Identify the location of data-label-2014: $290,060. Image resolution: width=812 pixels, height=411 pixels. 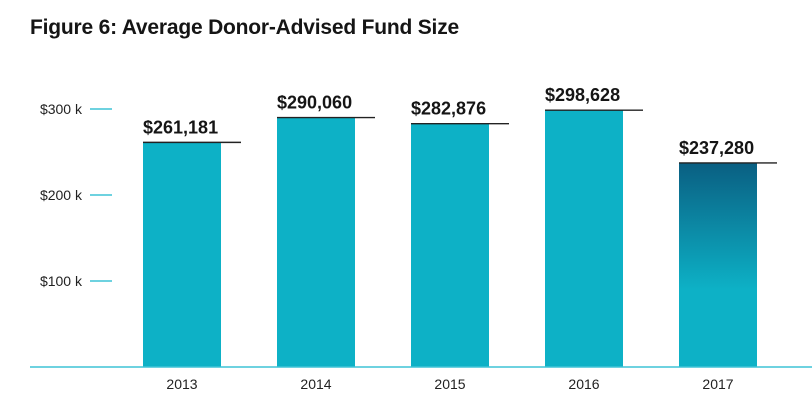
(314, 103).